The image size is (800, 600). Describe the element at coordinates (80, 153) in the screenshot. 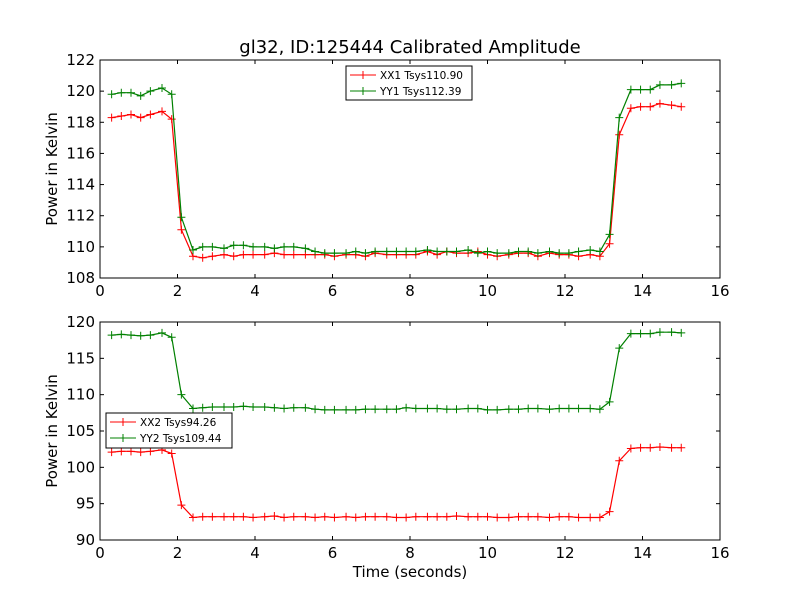

I see `top-y-tick-label: 116` at that location.